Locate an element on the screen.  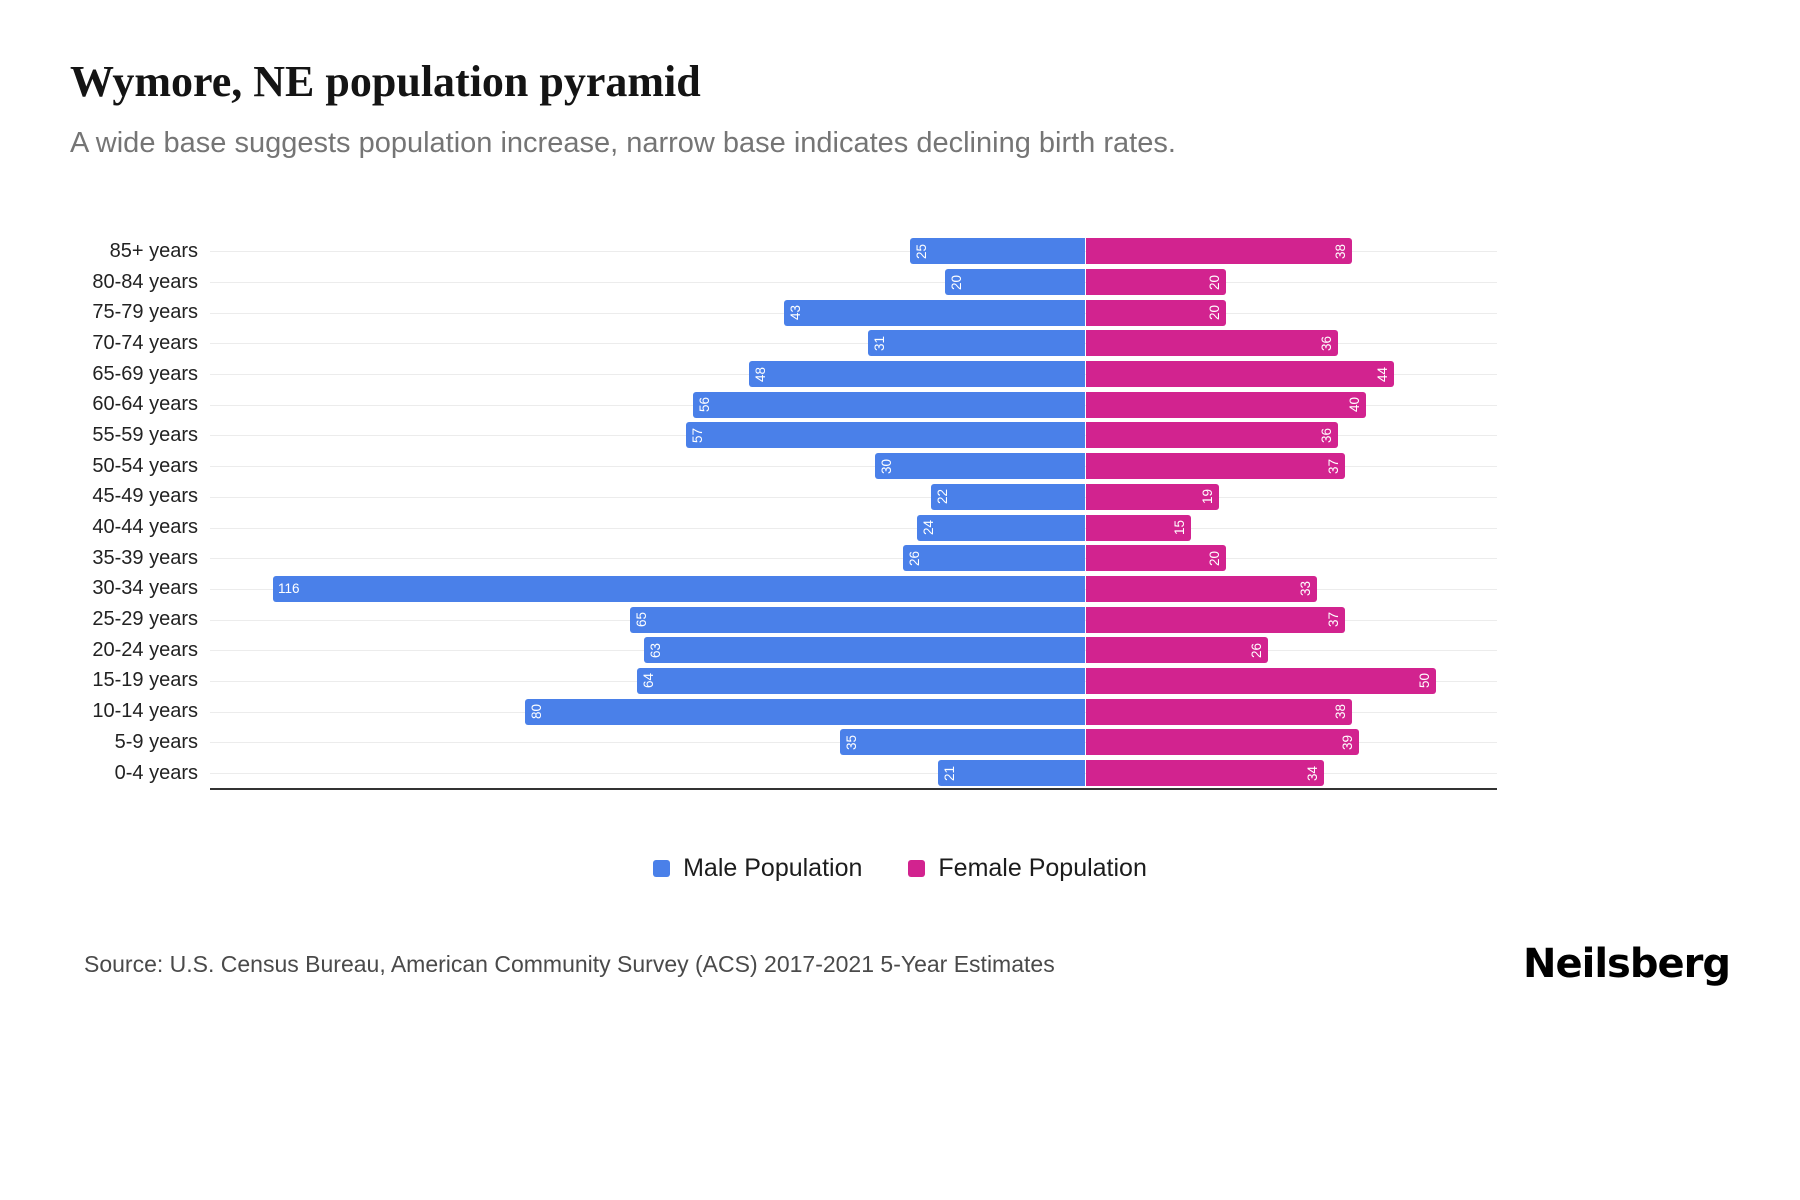
plot-area: 24 15 is located at coordinates (853, 527).